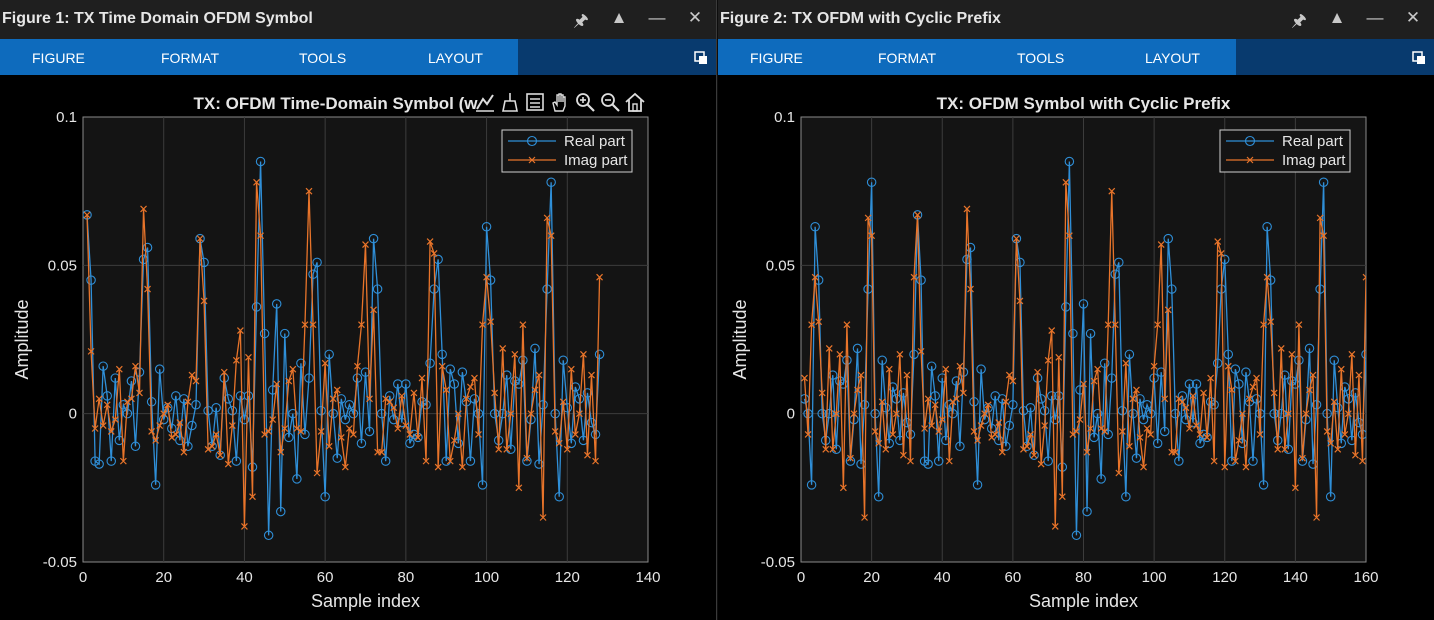 The width and height of the screenshot is (1434, 620). Describe the element at coordinates (1365, 577) in the screenshot. I see `x-tick-label: 160` at that location.